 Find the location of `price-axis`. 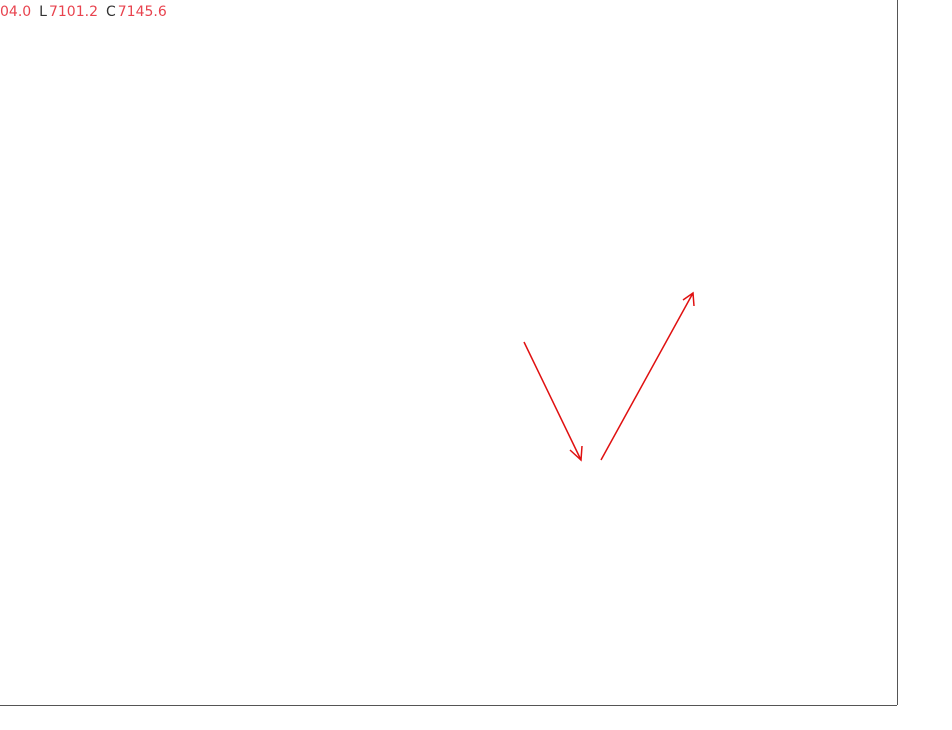

price-axis is located at coordinates (924, 365).